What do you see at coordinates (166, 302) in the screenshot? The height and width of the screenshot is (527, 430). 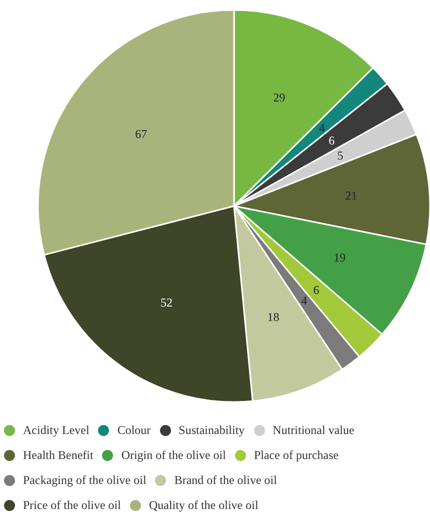 I see `data-label: 52` at bounding box center [166, 302].